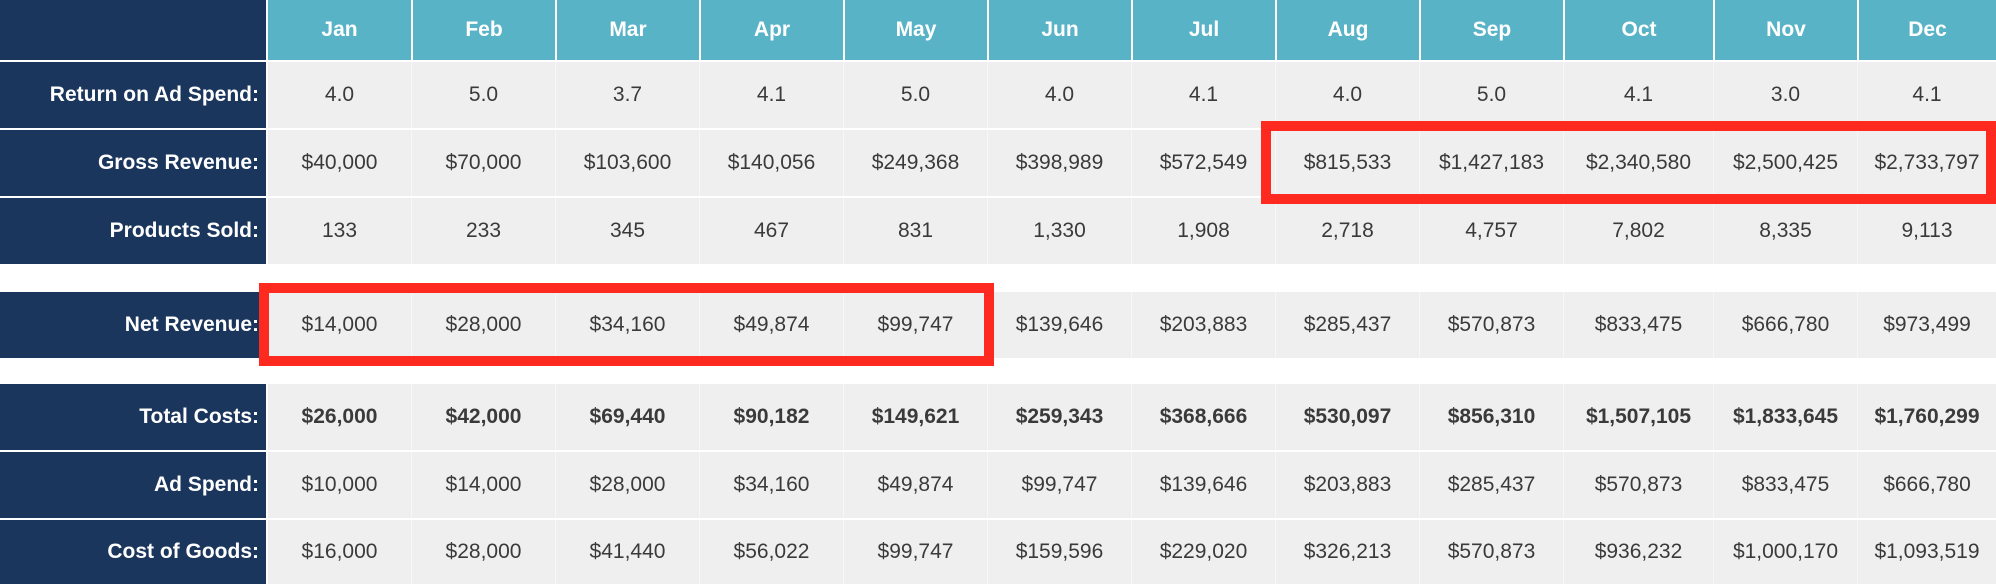  Describe the element at coordinates (1059, 163) in the screenshot. I see `table-cell: $398,989` at that location.